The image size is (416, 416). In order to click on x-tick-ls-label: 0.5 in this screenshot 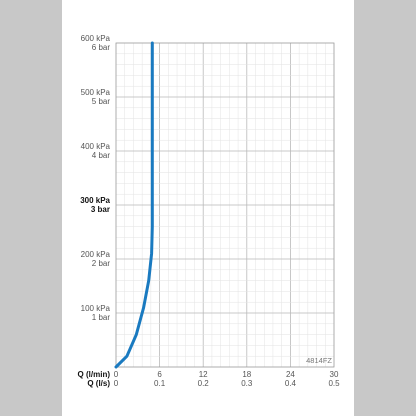, I will do `click(334, 383)`.